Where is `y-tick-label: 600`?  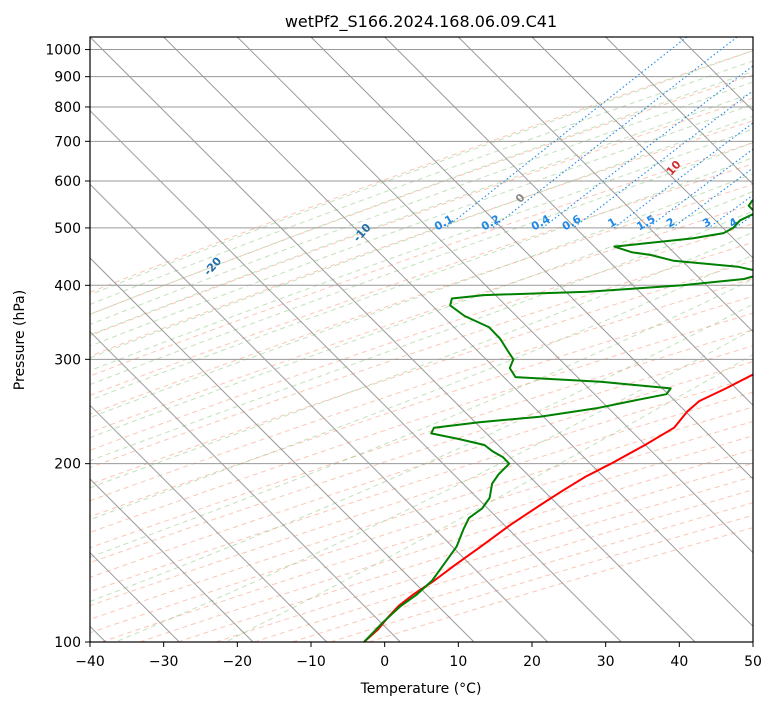
y-tick-label: 600 is located at coordinates (67, 182).